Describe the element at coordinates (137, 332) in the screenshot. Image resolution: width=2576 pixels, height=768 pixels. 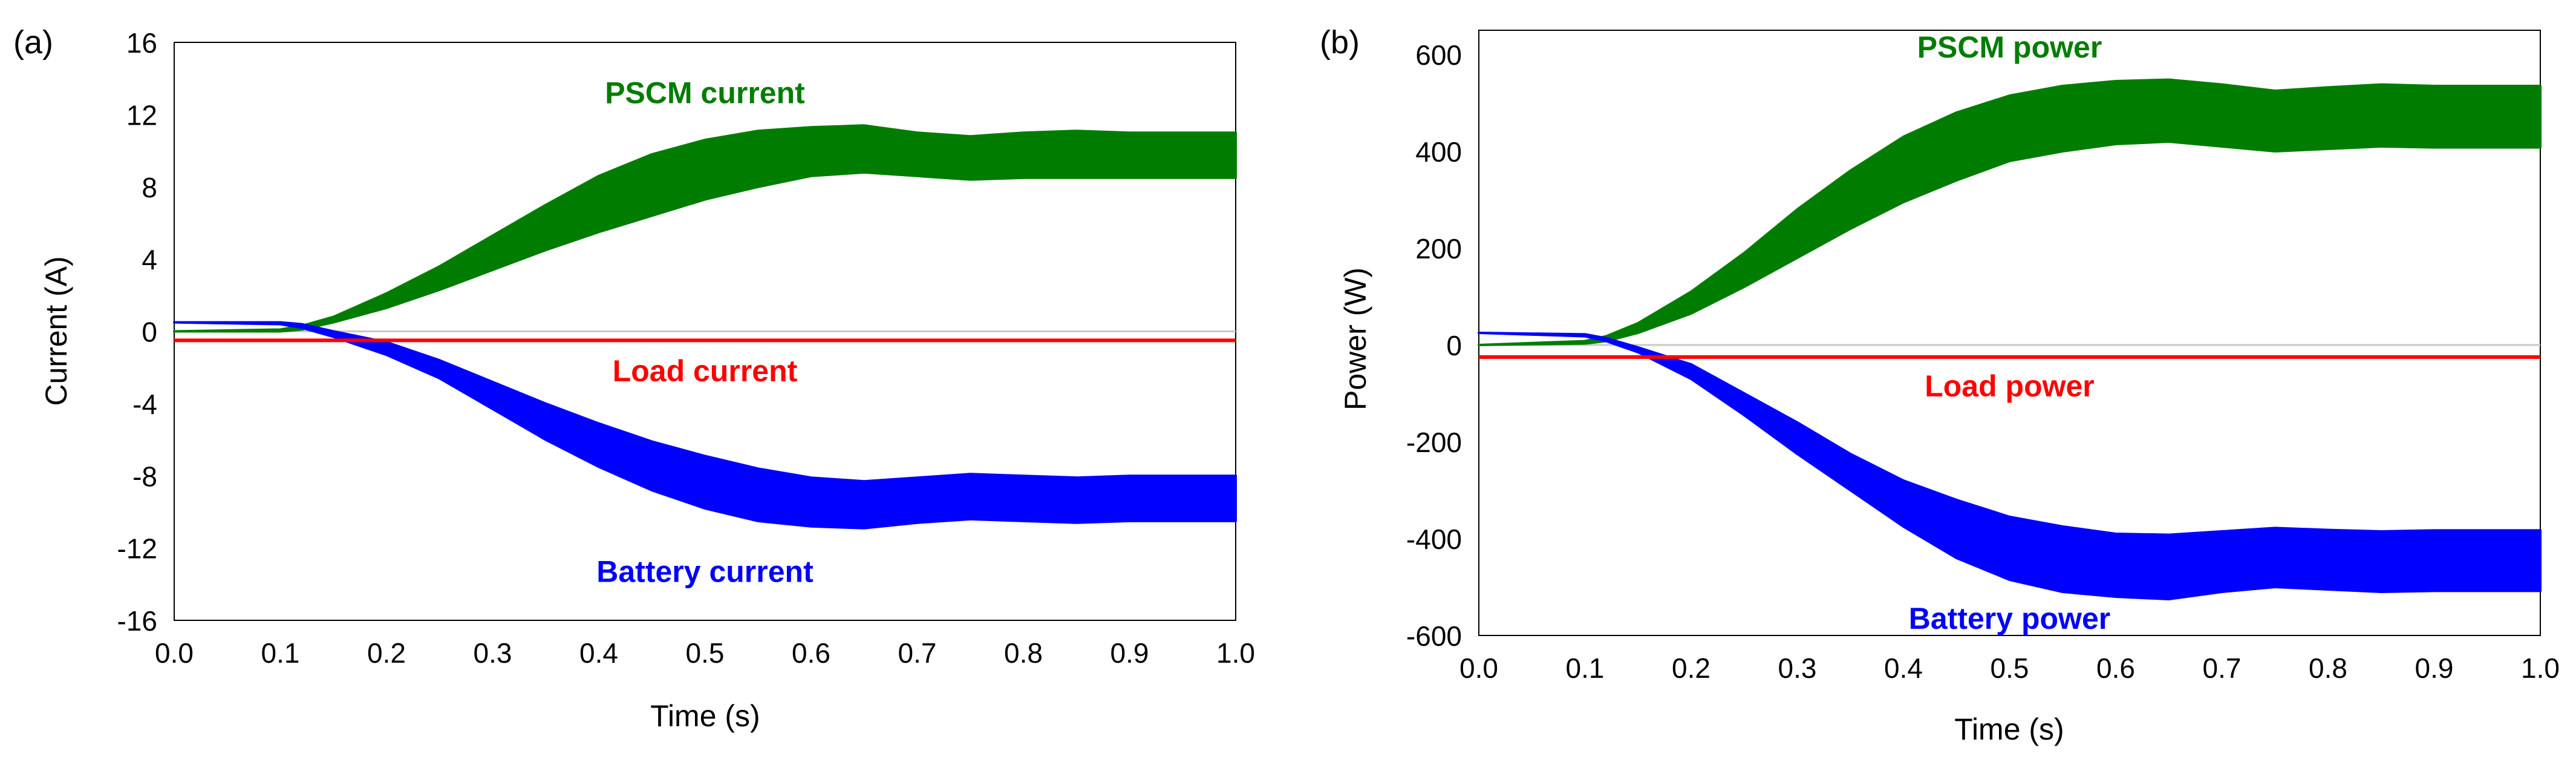
I see `y-ticks-a: 16 12 8 4 0 -4 -8 -12 -16` at that location.